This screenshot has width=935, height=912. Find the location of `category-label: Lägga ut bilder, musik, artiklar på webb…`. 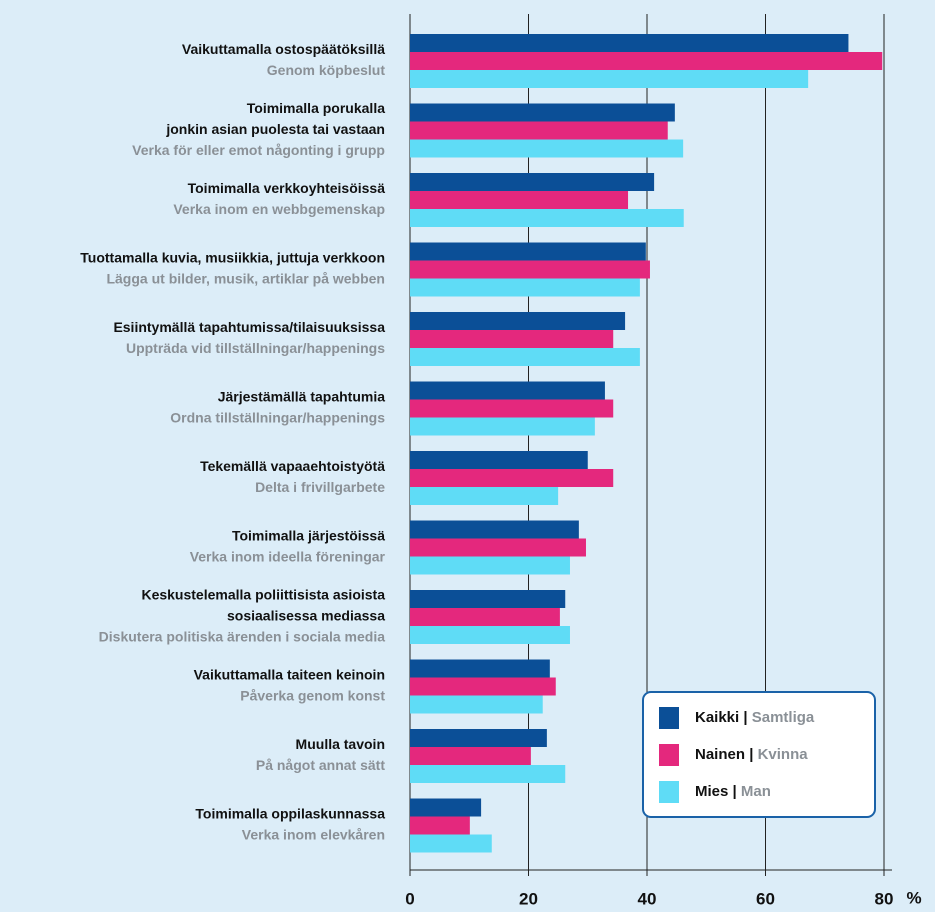

category-label: Lägga ut bilder, musik, artiklar på webb… is located at coordinates (245, 279).